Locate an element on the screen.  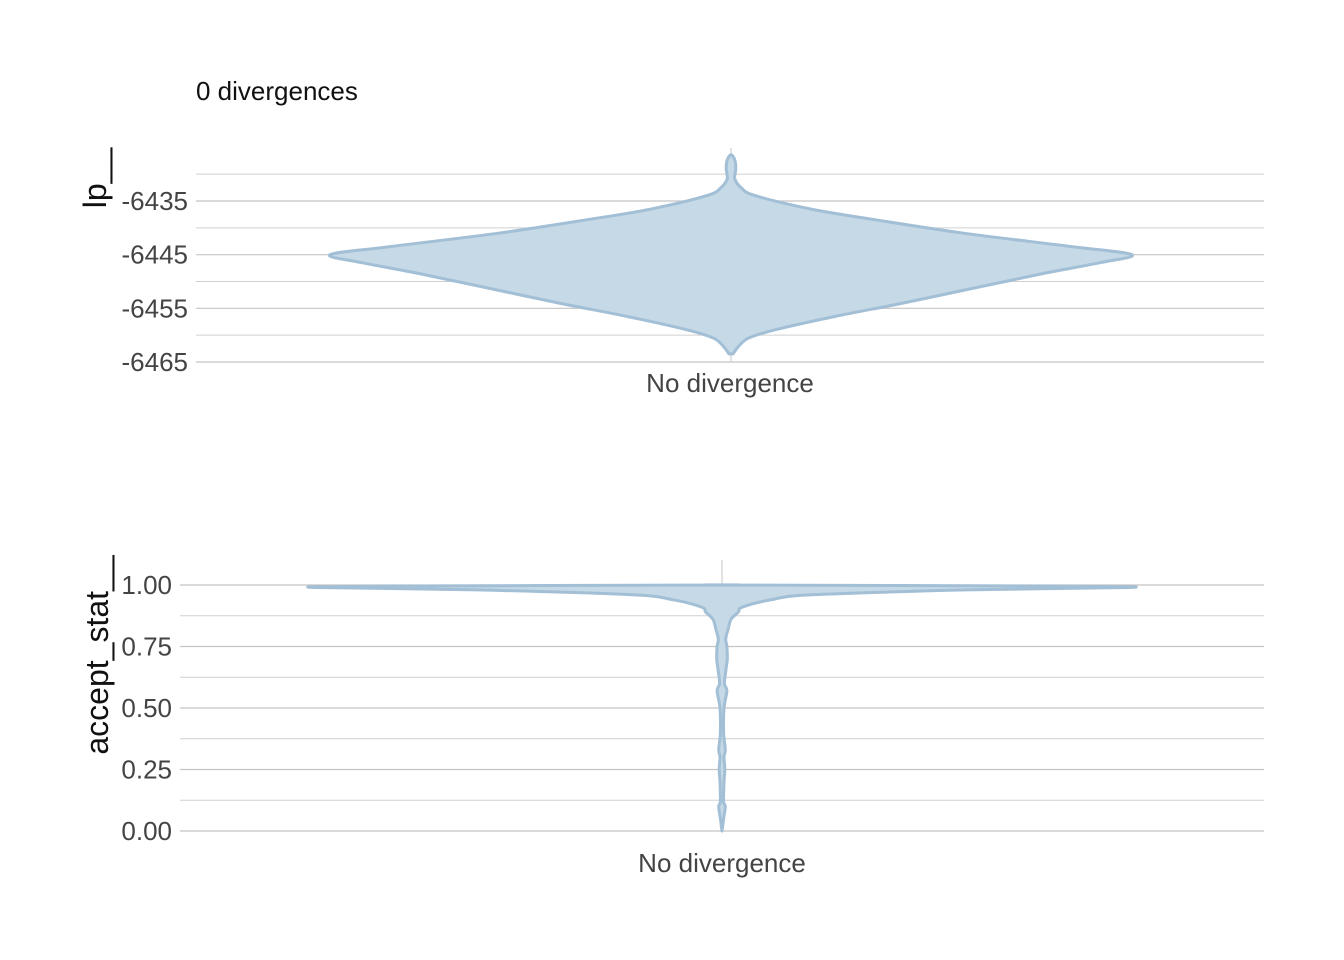
y-tick-label: 0.50 is located at coordinates (146, 708).